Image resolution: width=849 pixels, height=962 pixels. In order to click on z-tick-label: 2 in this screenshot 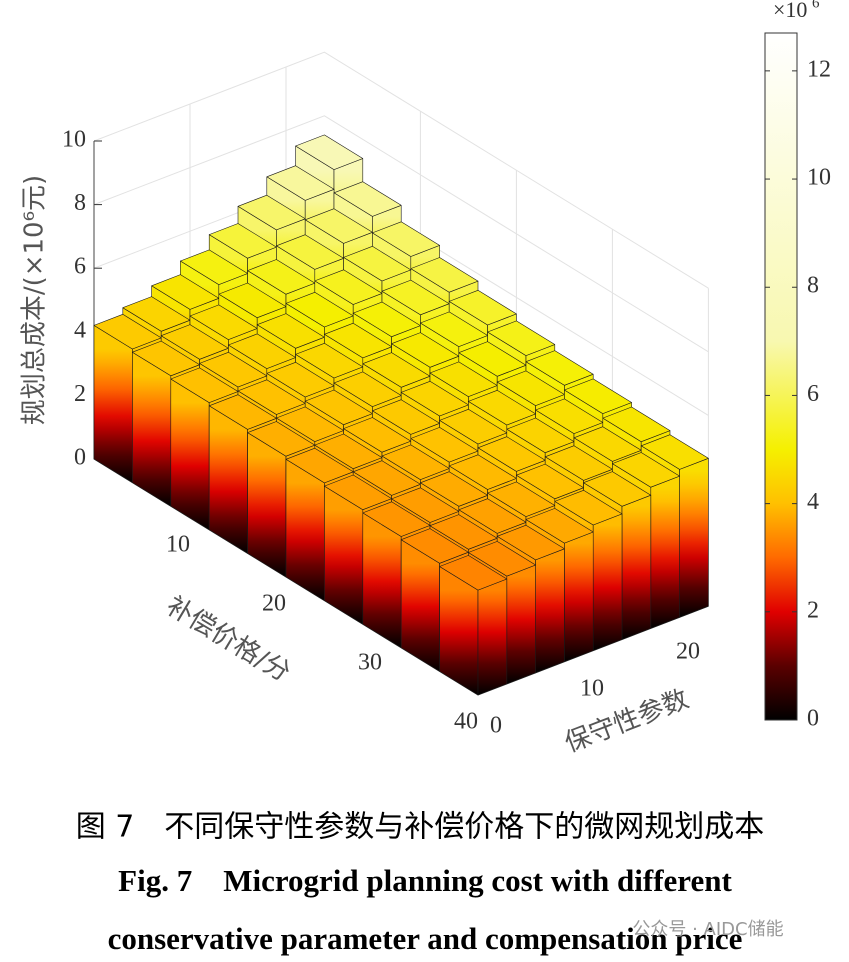, I will do `click(80, 394)`.